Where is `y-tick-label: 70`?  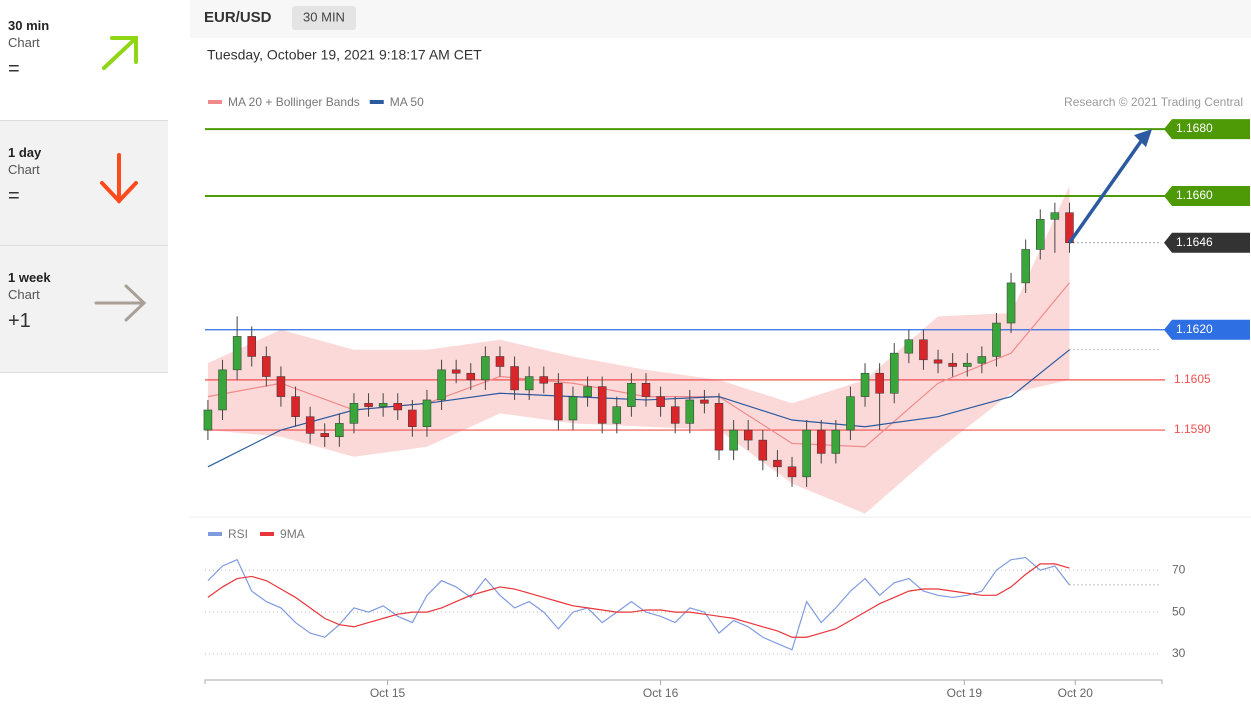 y-tick-label: 70 is located at coordinates (1179, 569).